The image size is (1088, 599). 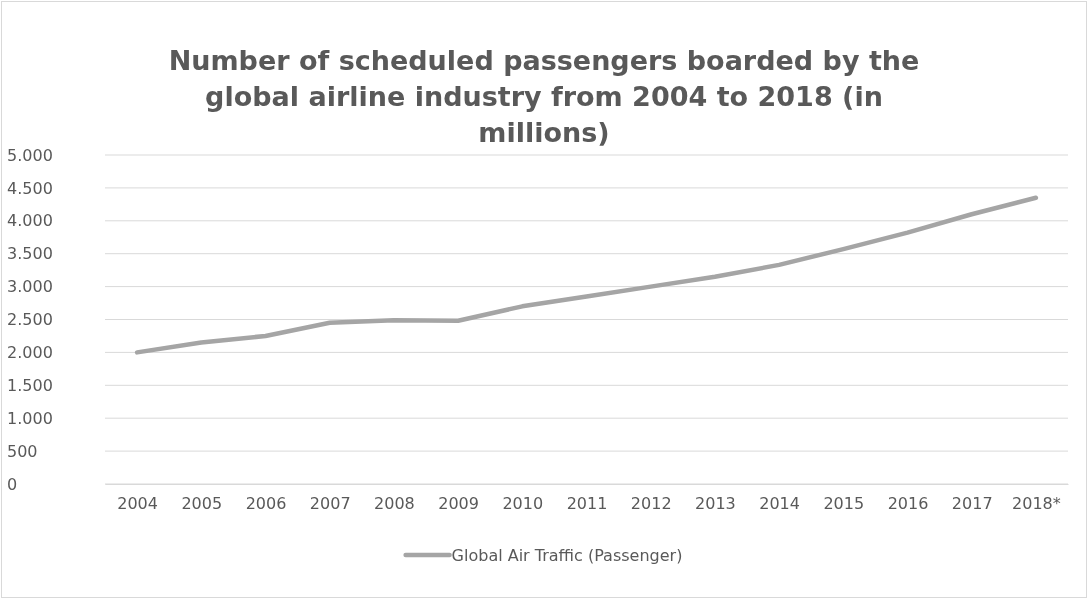 I want to click on y-tick-label: 1.500, so click(x=30, y=385).